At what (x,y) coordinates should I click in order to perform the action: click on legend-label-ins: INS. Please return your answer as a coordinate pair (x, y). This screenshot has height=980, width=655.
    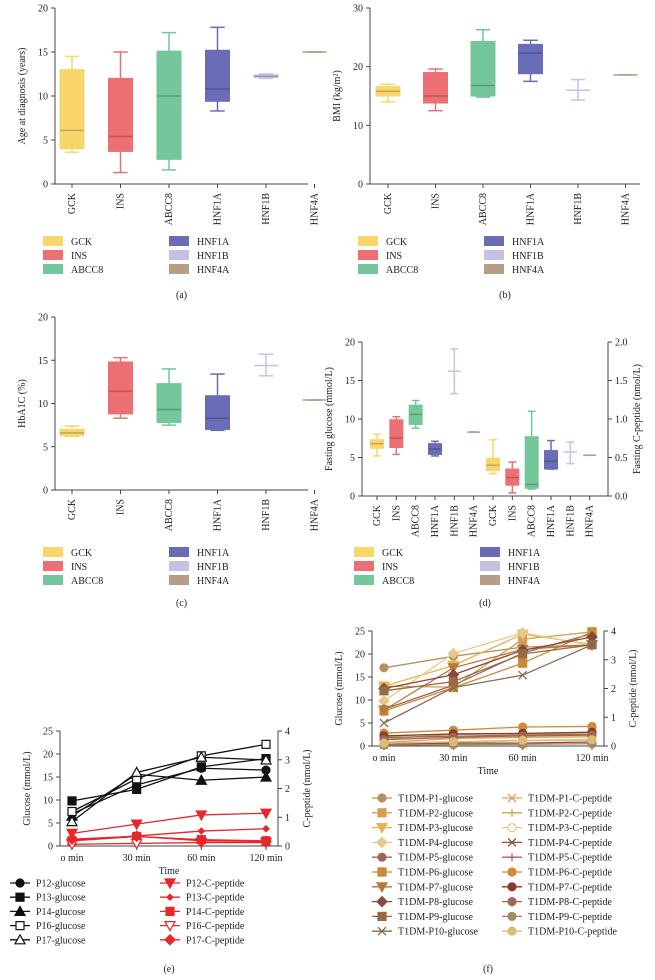
    Looking at the image, I should click on (79, 567).